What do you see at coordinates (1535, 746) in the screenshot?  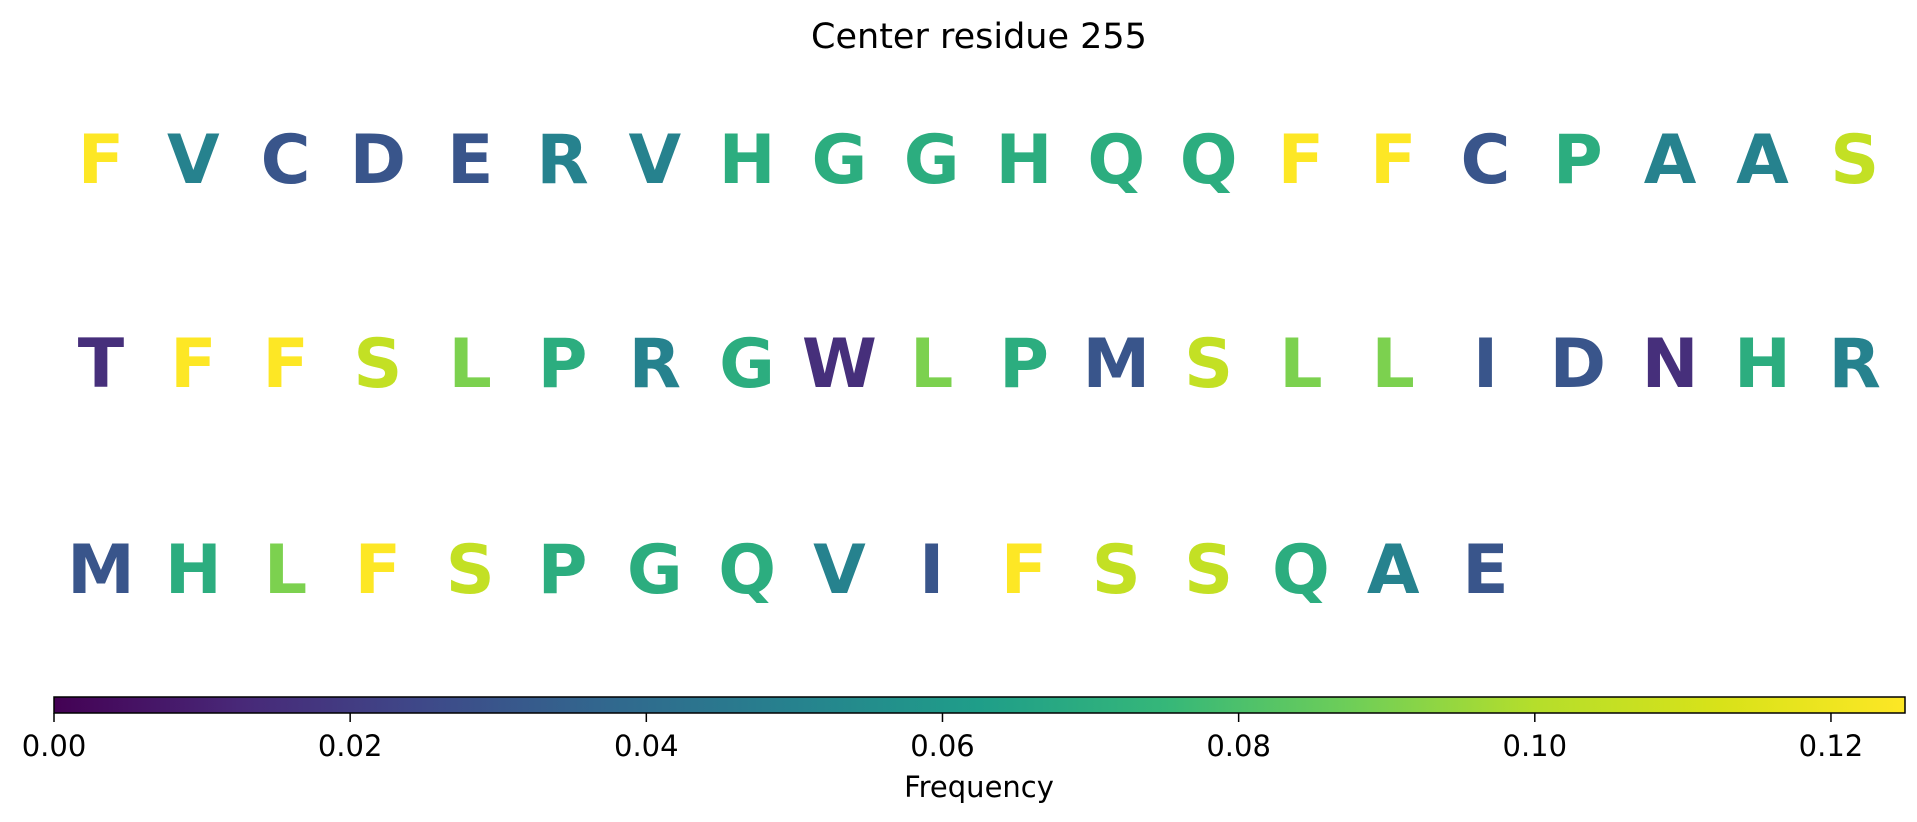 I see `colorbar-tick-label: 0.10` at bounding box center [1535, 746].